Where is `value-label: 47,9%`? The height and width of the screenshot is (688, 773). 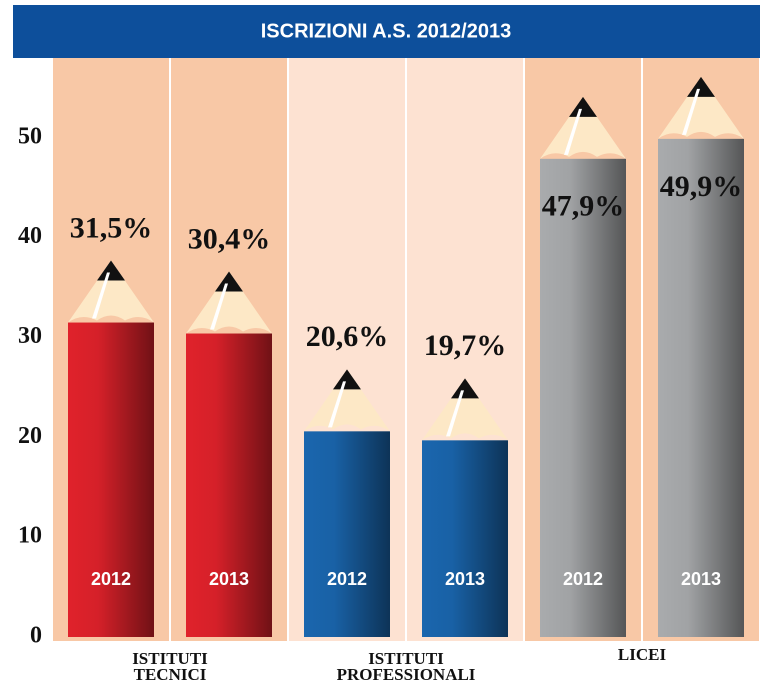
value-label: 47,9% is located at coordinates (583, 206).